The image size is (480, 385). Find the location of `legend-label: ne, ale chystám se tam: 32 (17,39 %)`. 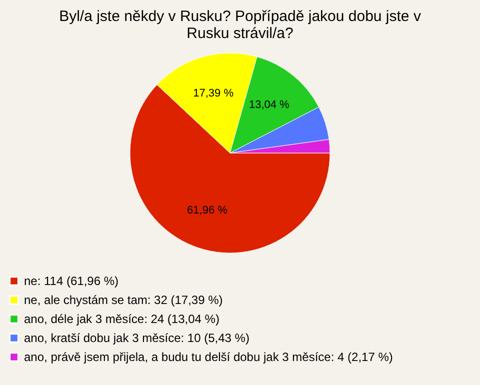

legend-label: ne, ale chystám se tam: 32 (17,39 %) is located at coordinates (123, 300).